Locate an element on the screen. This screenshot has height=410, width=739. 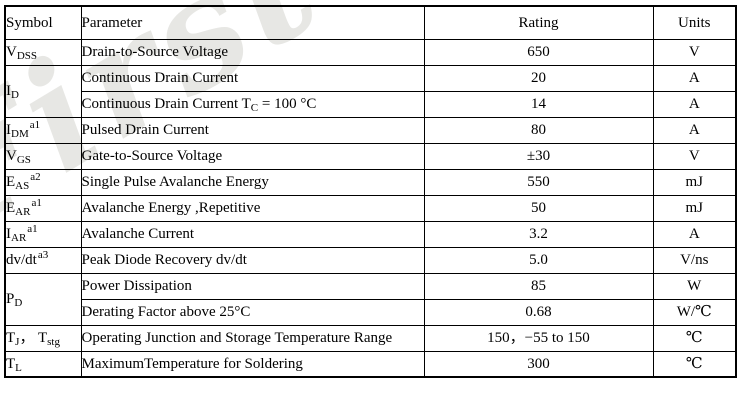
parameter-cell: MaximumTemperature for Soldering is located at coordinates (252, 364).